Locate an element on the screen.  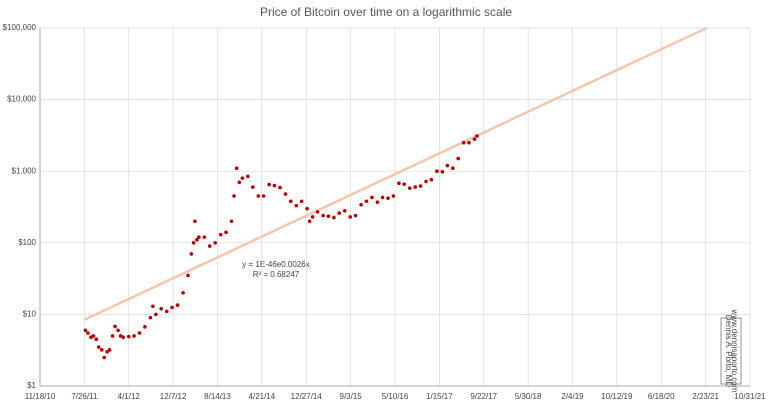
trend-r-squared: R² = 0.68247 is located at coordinates (276, 274).